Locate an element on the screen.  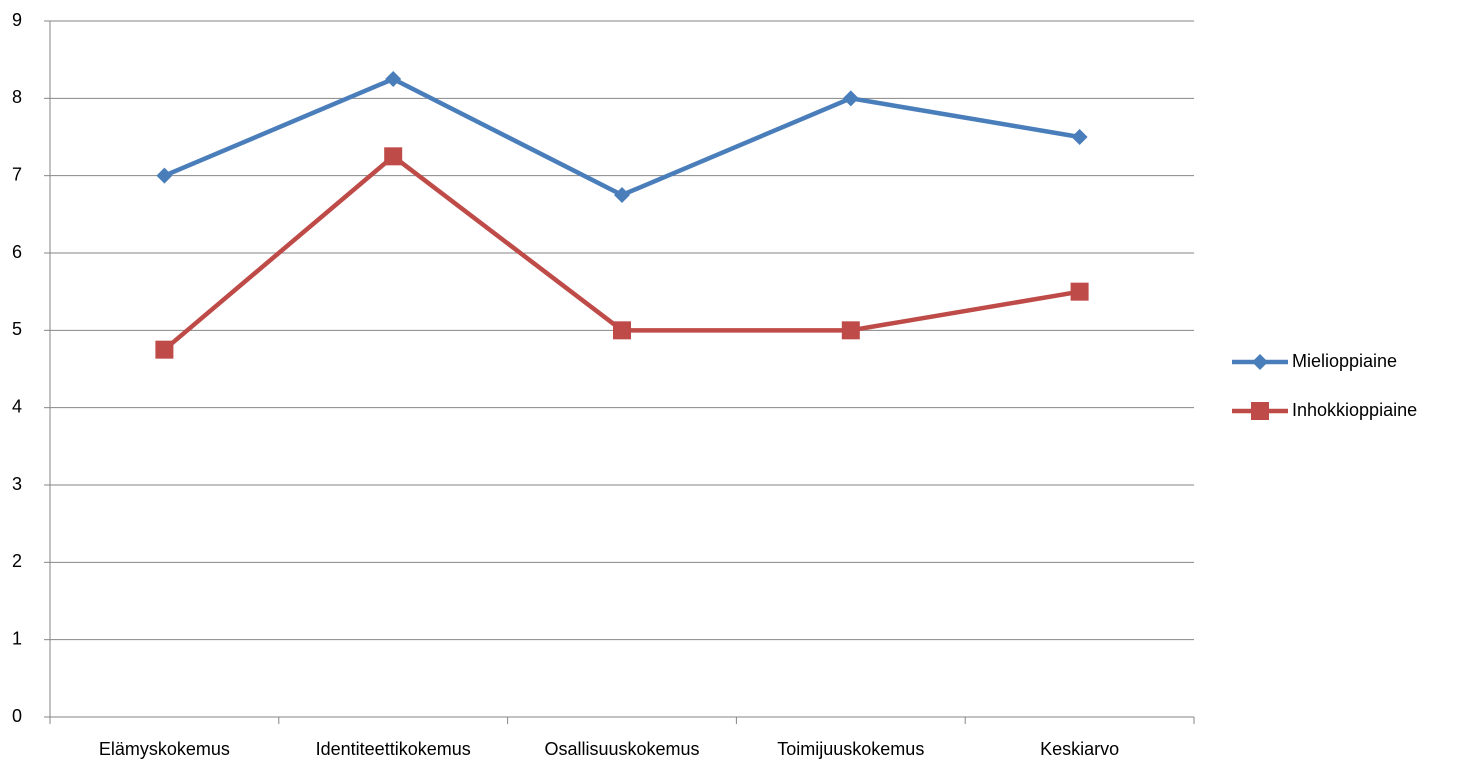
y-tick-label: 7 is located at coordinates (17, 174).